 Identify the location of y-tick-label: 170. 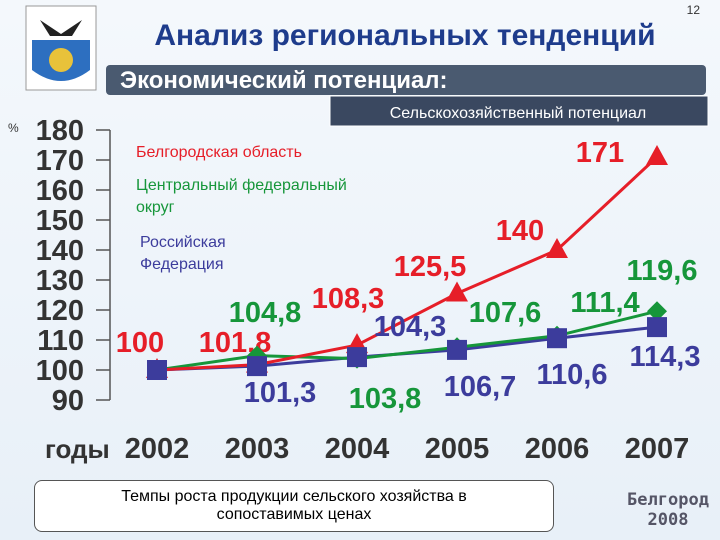
(60, 161).